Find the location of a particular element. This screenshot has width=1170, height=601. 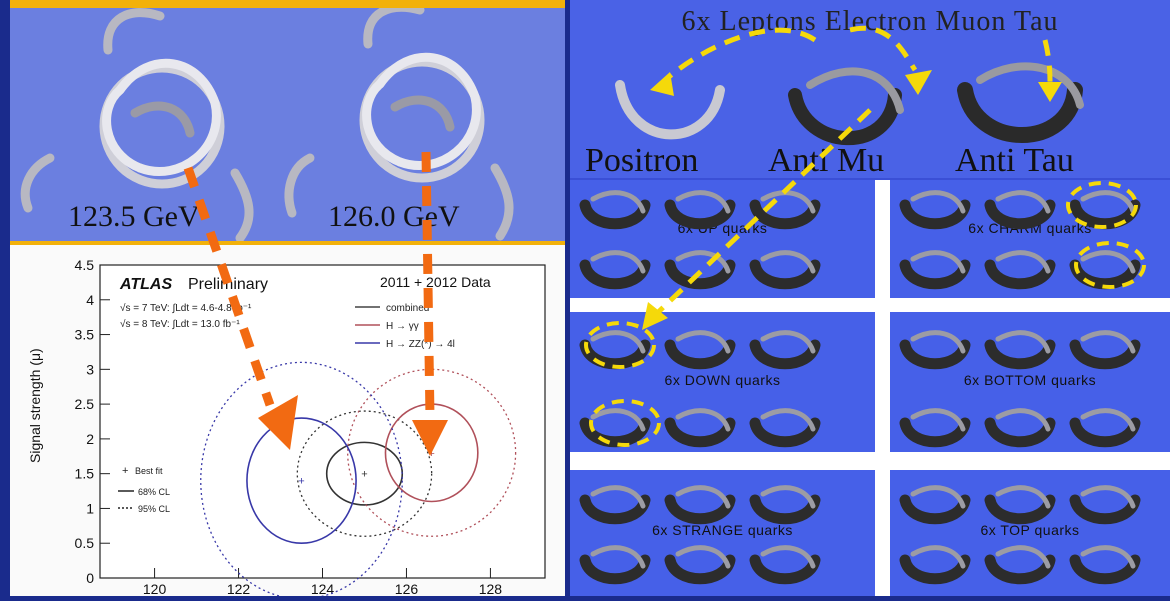

arrow-right is located at coordinates (428, 285).